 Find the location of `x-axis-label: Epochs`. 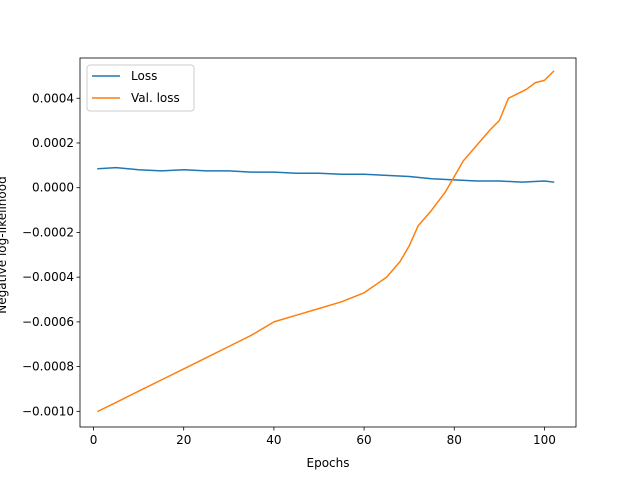

x-axis-label: Epochs is located at coordinates (328, 463).